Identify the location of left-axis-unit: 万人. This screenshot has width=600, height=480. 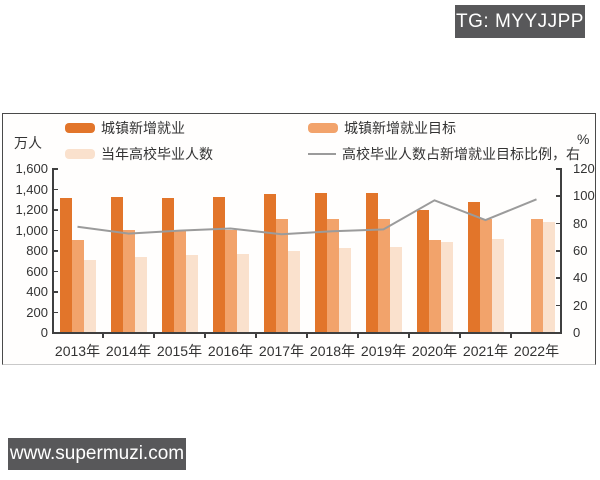
(28, 143).